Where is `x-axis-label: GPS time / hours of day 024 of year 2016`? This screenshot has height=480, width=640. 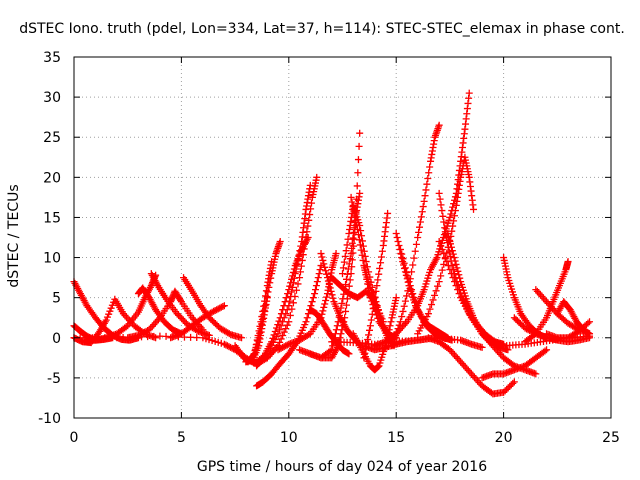 x-axis-label: GPS time / hours of day 024 of year 2016 is located at coordinates (342, 467).